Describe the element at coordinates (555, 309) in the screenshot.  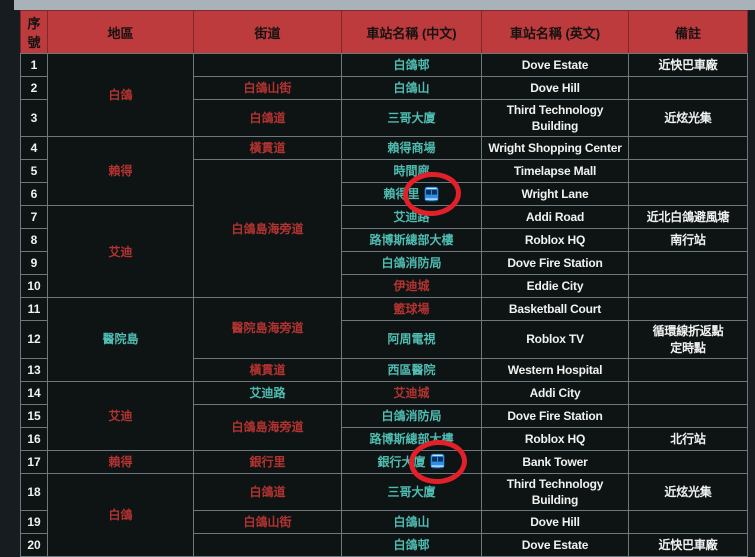
I see `cell-station-name-en: Basketball Court` at that location.